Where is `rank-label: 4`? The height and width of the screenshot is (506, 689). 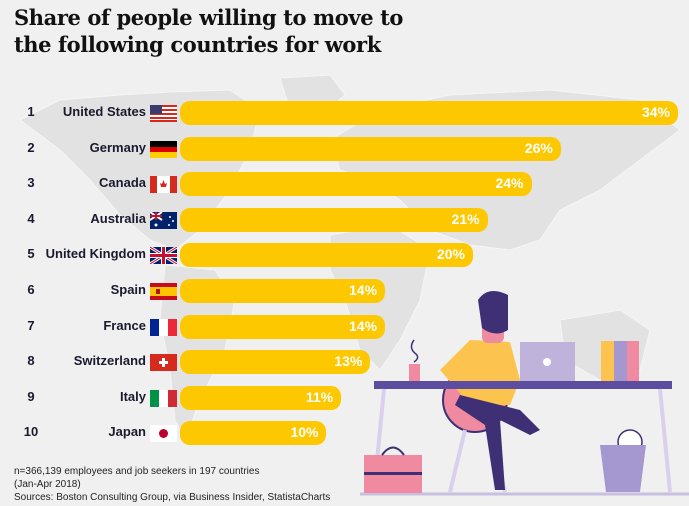 rank-label: 4 is located at coordinates (31, 218).